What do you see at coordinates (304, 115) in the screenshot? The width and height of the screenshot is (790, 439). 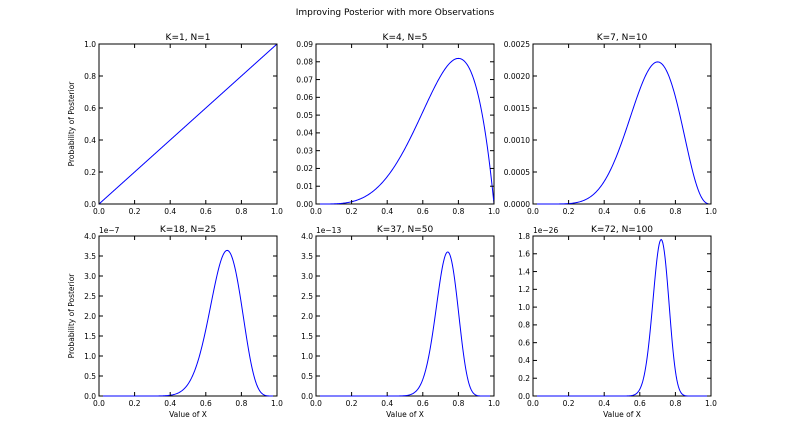 I see `y-tick-label: 0.05` at bounding box center [304, 115].